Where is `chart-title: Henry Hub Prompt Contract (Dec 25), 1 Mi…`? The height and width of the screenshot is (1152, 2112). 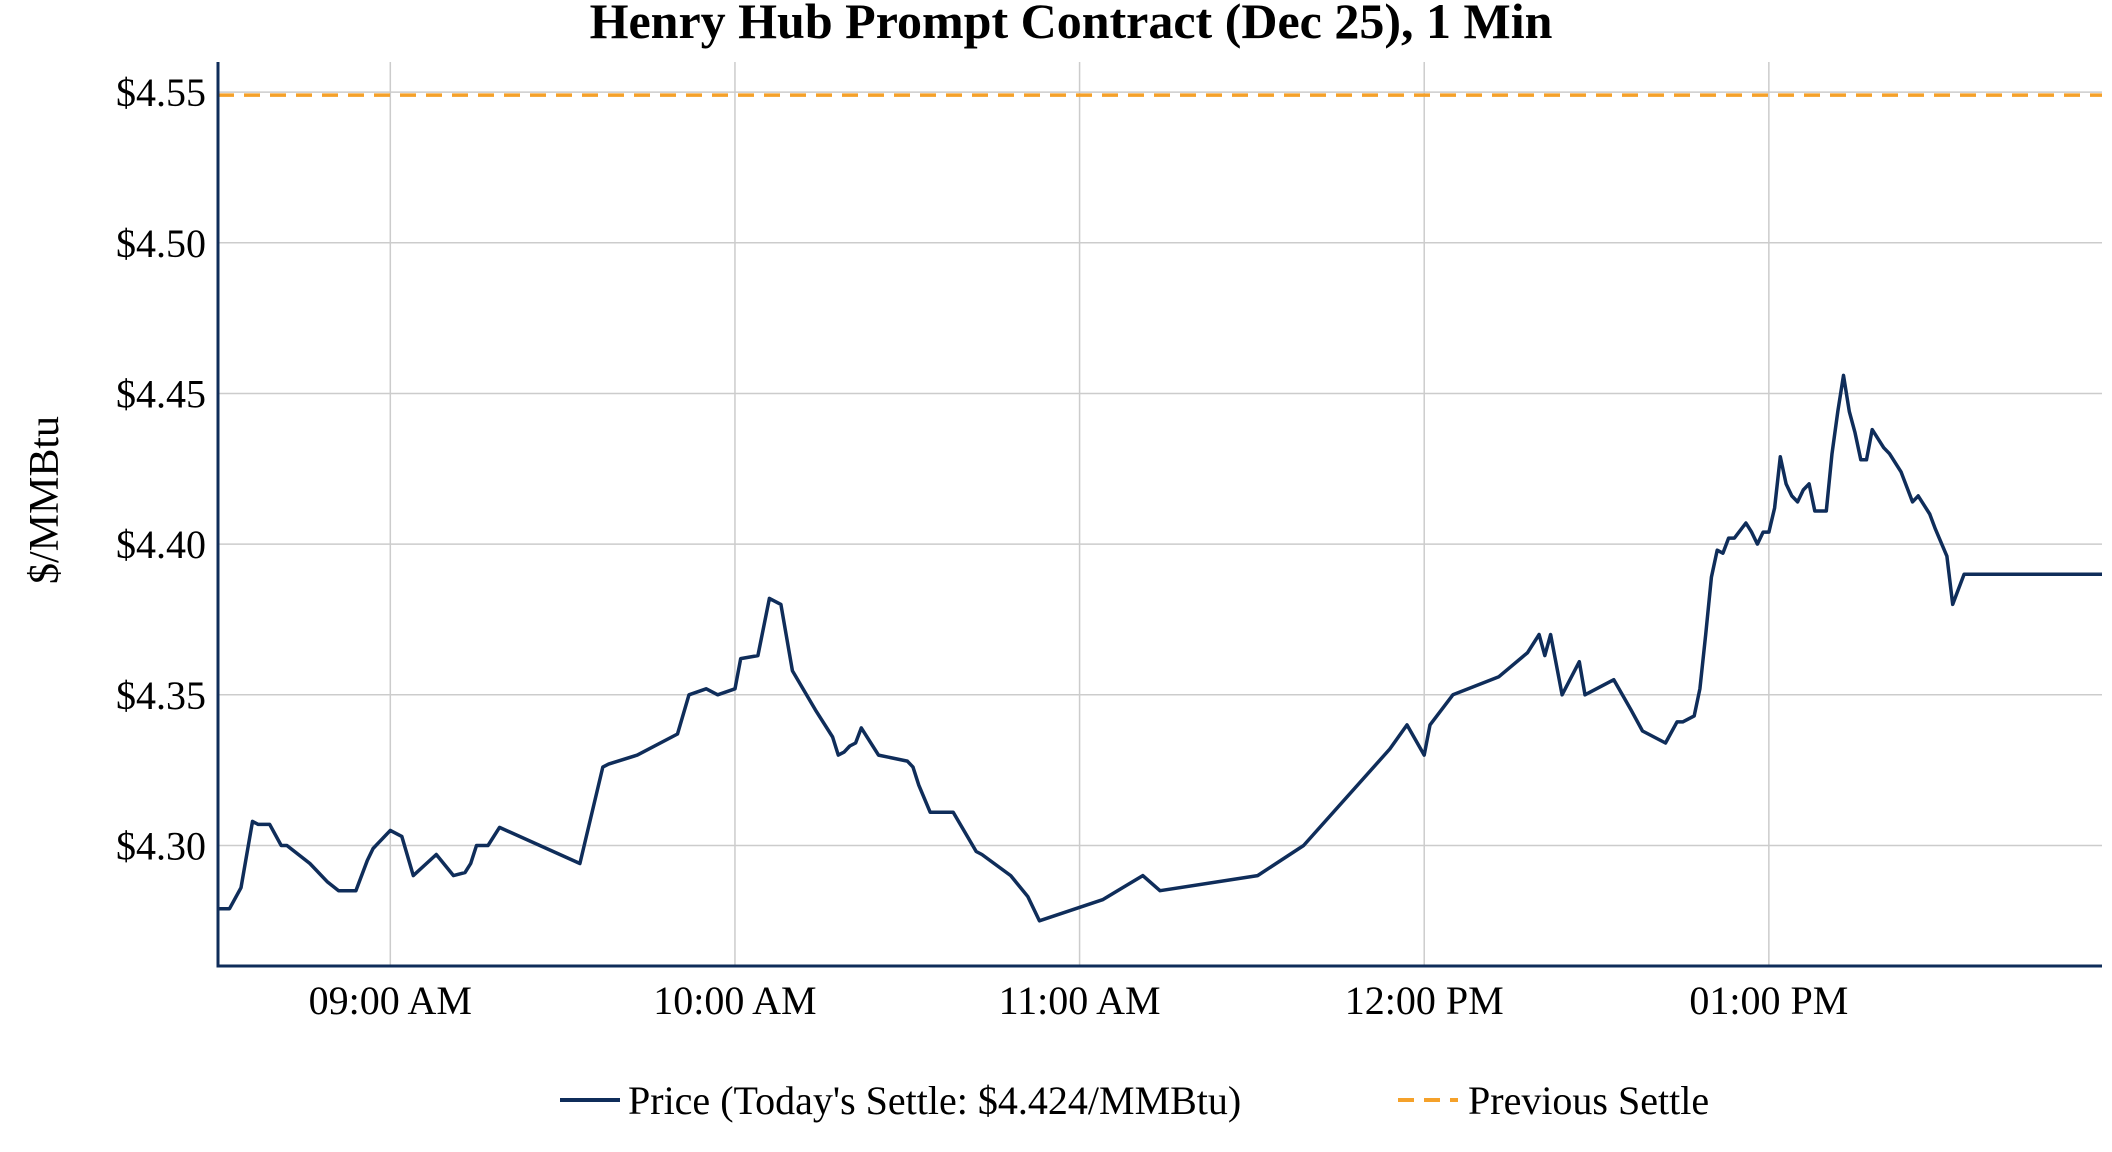 chart-title: Henry Hub Prompt Contract (Dec 25), 1 Mi… is located at coordinates (1071, 24).